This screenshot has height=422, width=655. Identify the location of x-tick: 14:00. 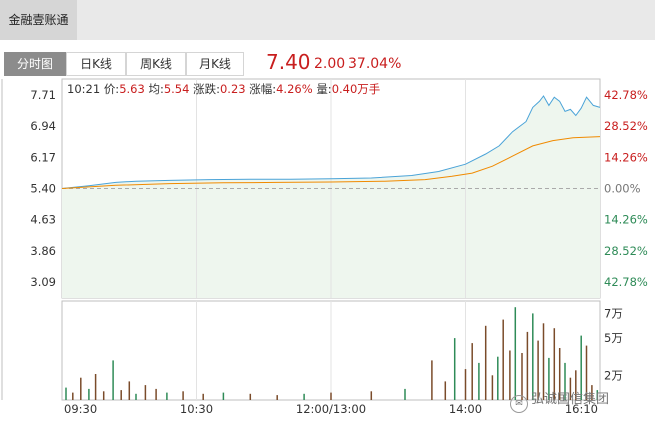
(465, 409).